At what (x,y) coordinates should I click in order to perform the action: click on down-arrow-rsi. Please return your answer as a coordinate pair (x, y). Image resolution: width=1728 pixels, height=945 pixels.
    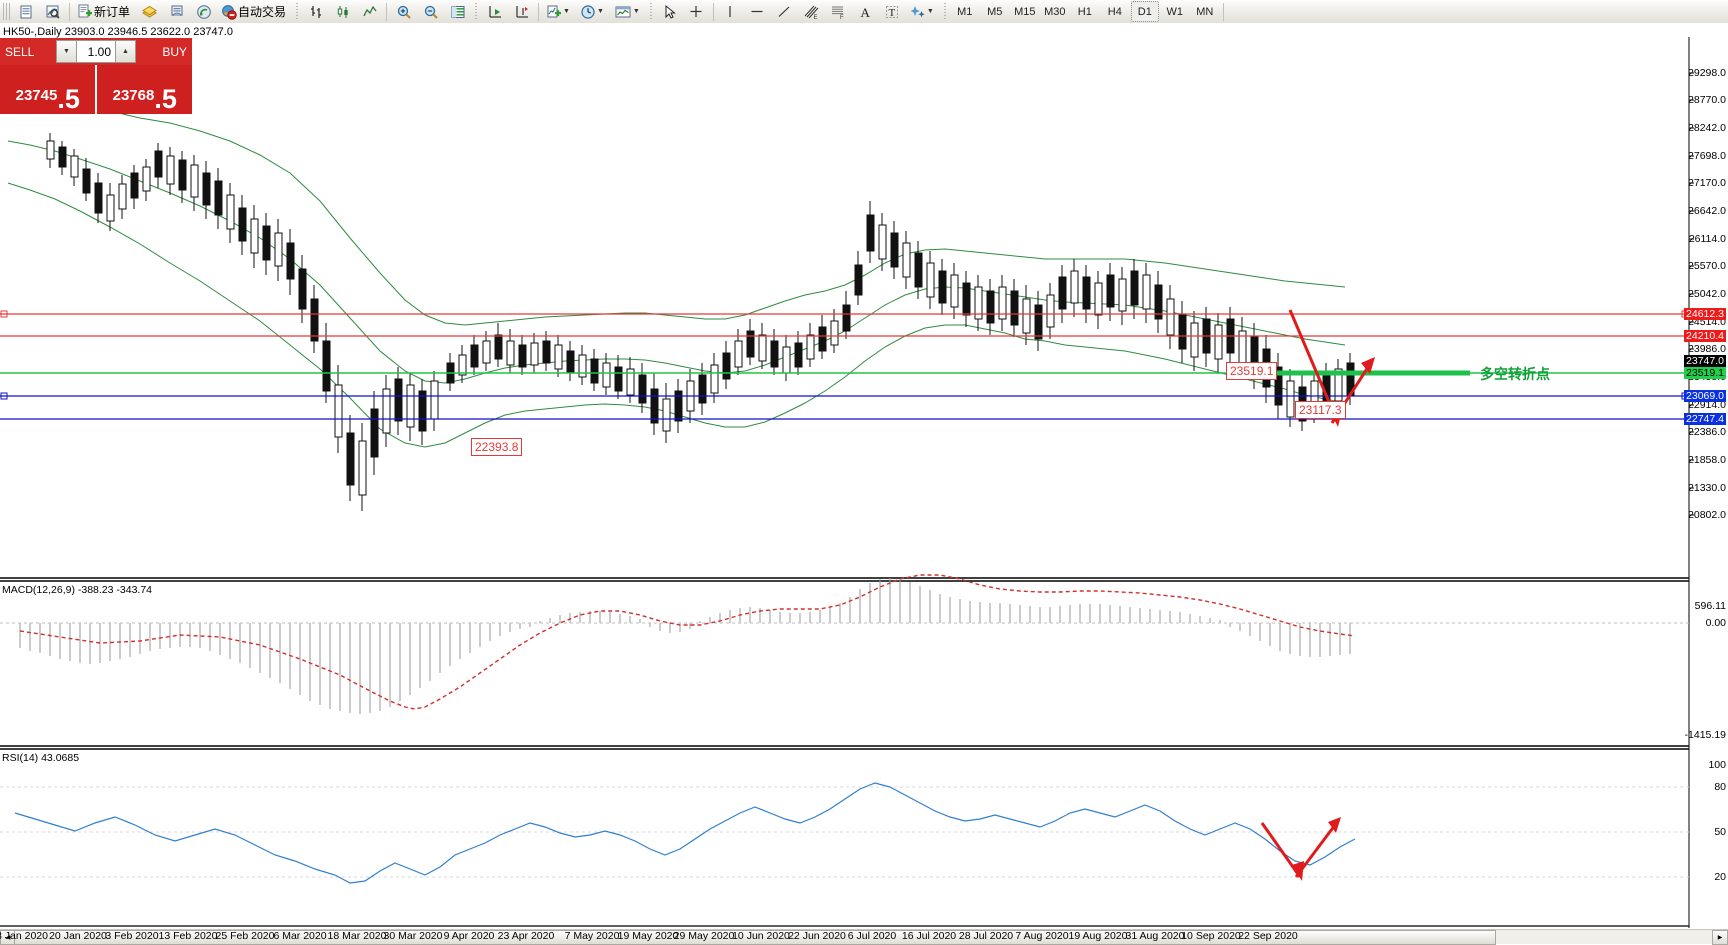
    Looking at the image, I should click on (1282, 851).